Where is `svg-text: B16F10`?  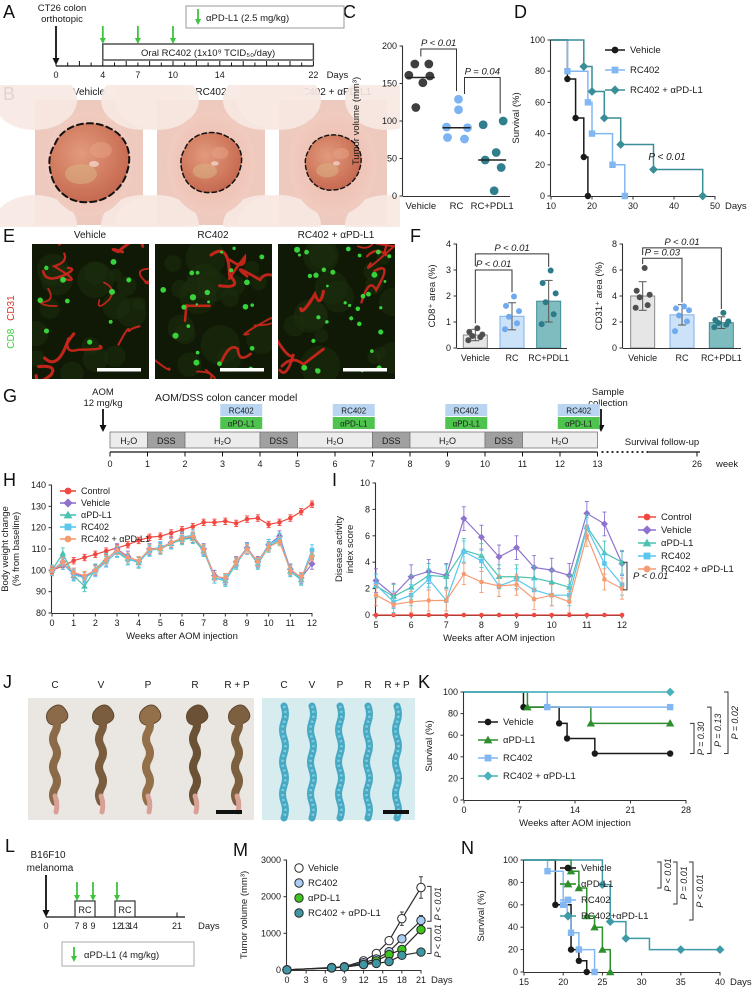
svg-text: B16F10 is located at coordinates (47, 855).